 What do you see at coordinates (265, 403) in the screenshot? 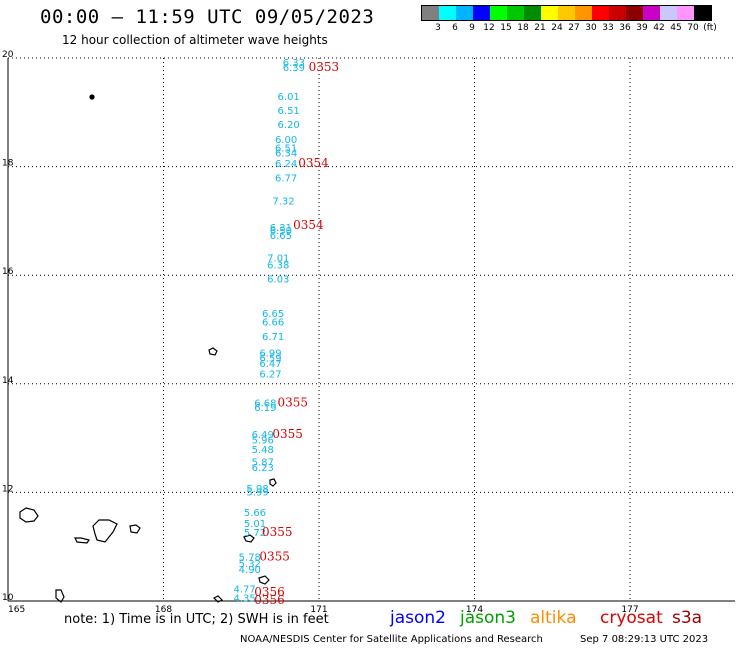
I see `wave-height-value: 6.68` at bounding box center [265, 403].